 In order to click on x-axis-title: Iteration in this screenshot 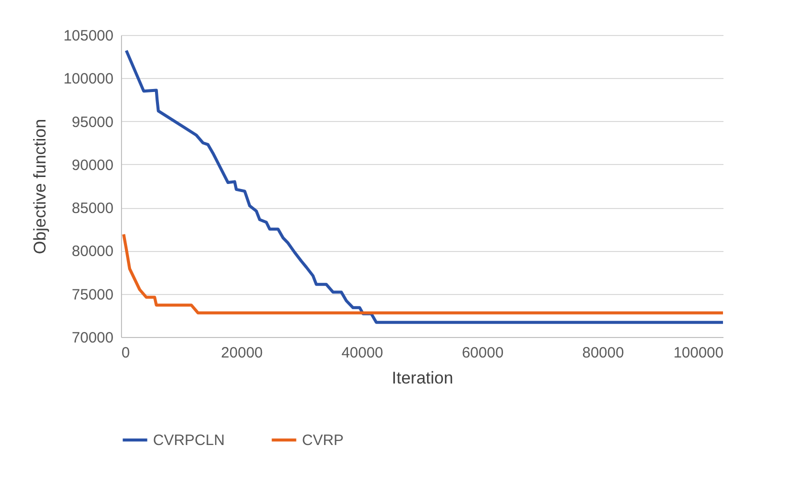, I will do `click(423, 378)`.